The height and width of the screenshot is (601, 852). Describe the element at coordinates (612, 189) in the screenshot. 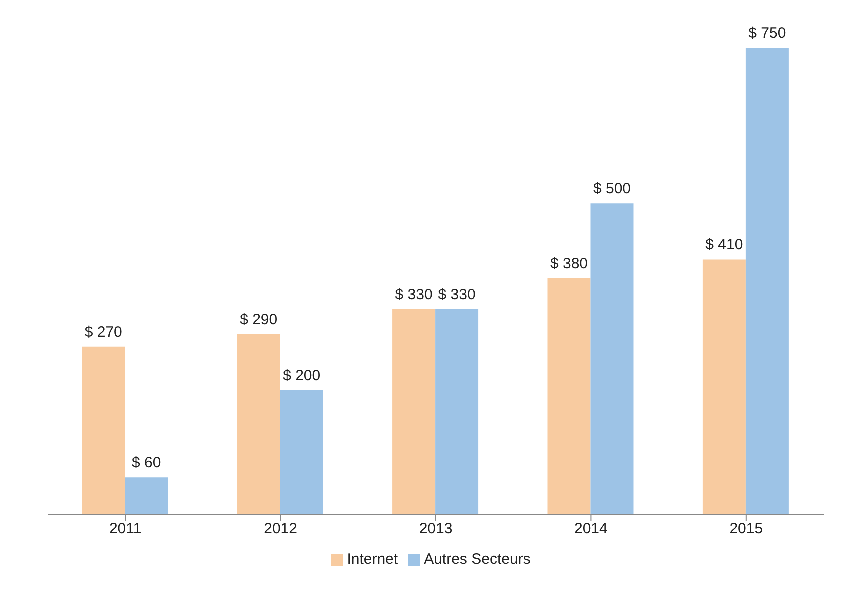

I see `data-label: $ 500` at that location.